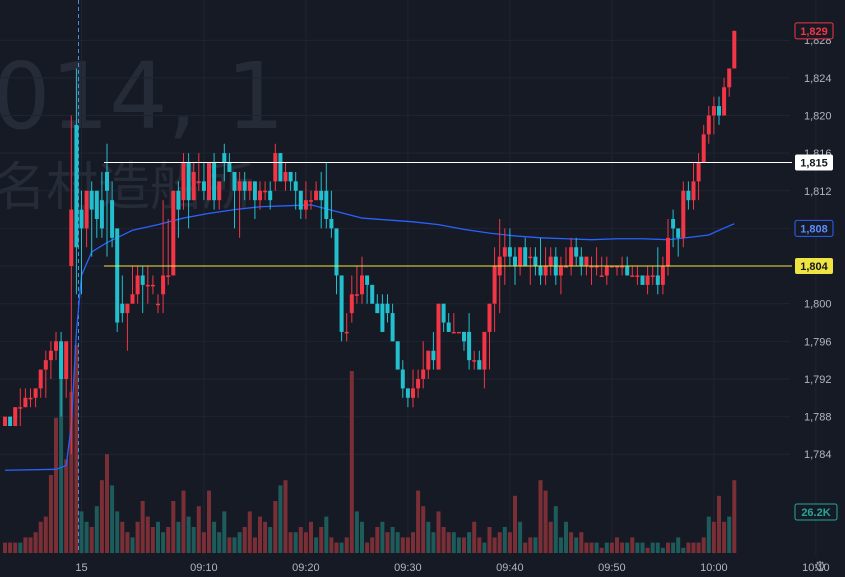 Image resolution: width=845 pixels, height=577 pixels. What do you see at coordinates (510, 568) in the screenshot?
I see `x-tick-label: 09:40` at bounding box center [510, 568].